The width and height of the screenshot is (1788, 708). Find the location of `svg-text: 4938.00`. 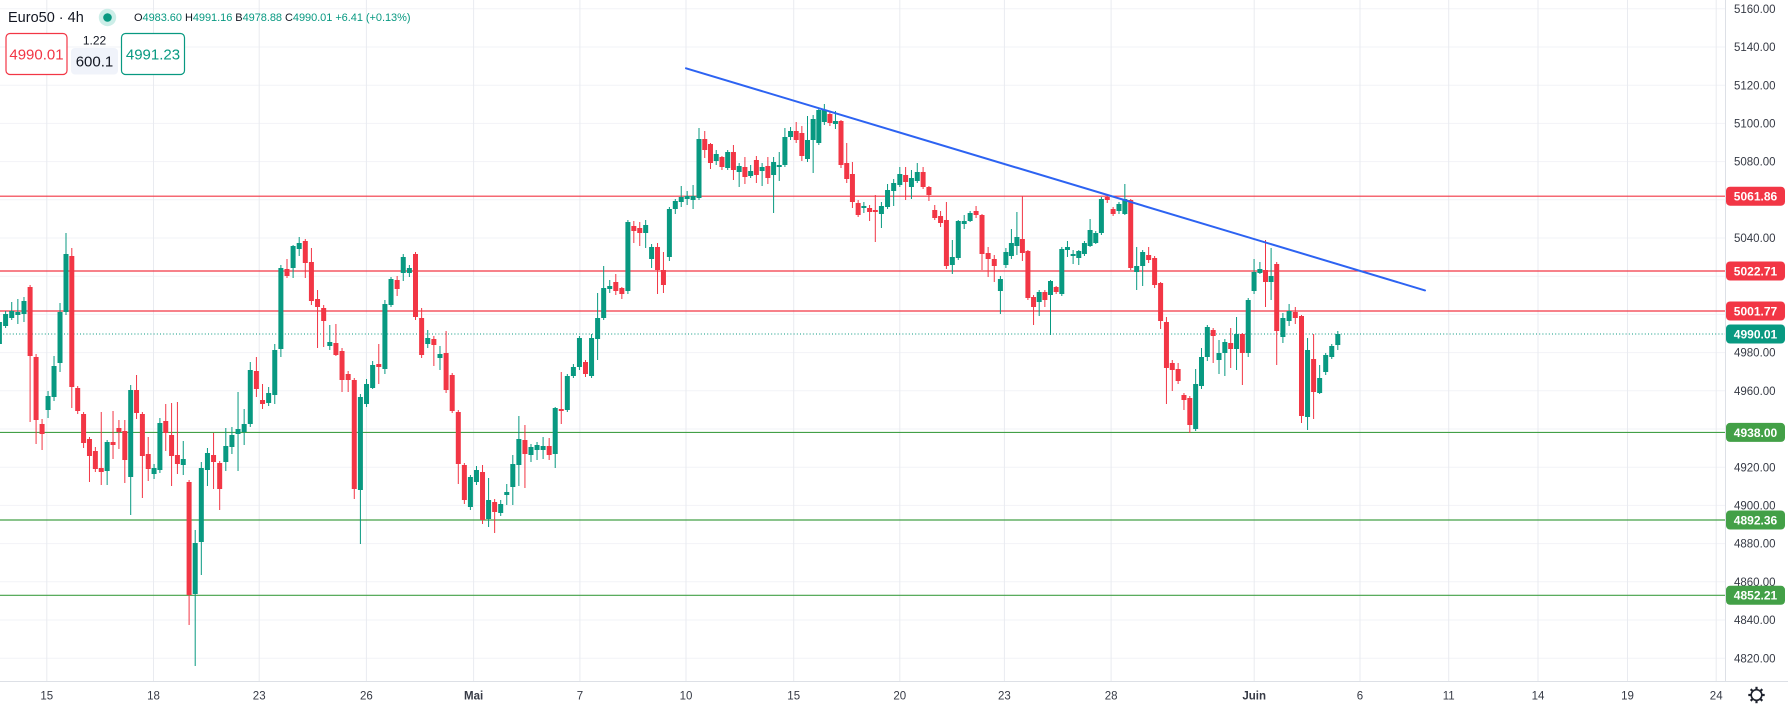

svg-text: 4938.00 is located at coordinates (1756, 433).